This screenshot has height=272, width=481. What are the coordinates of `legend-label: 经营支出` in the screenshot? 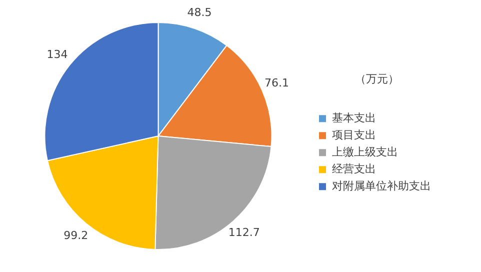 It's located at (354, 169).